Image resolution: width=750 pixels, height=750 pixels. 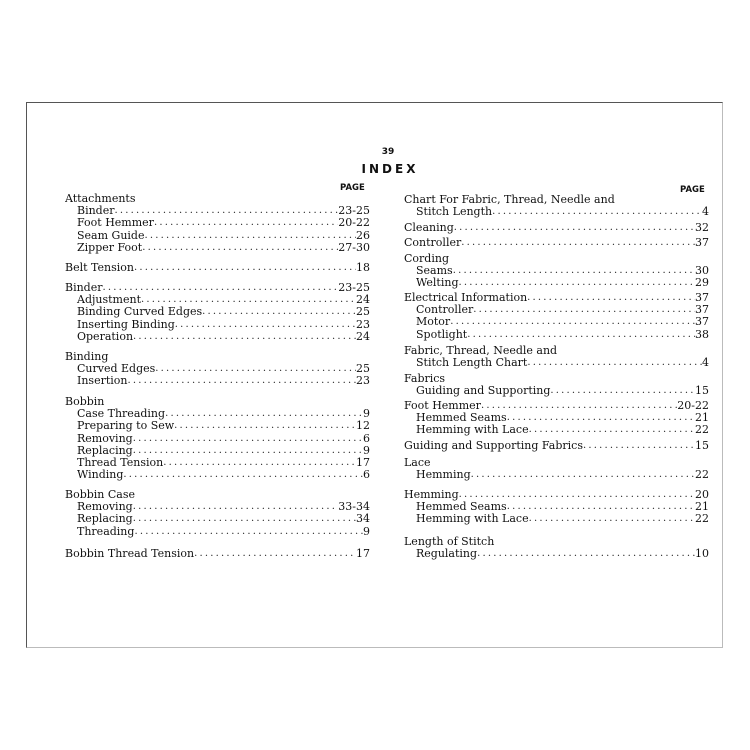 I want to click on index-heading: Electrical Information 37, so click(x=556, y=298).